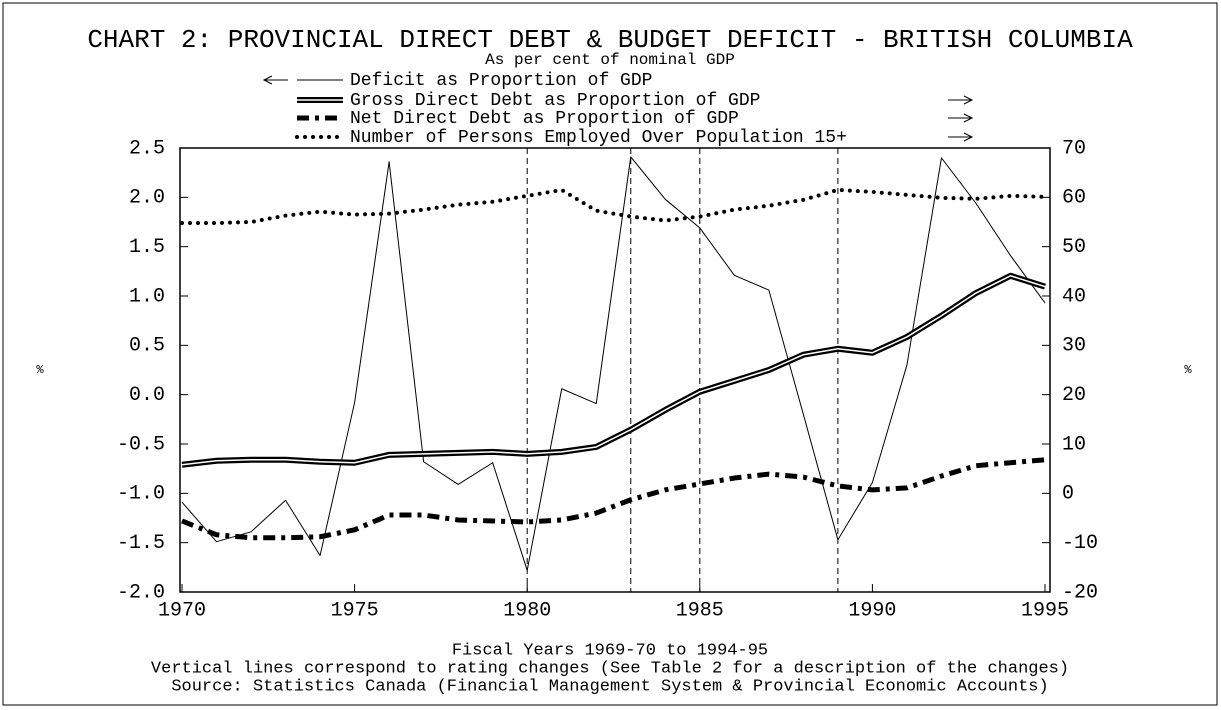 The height and width of the screenshot is (710, 1221). What do you see at coordinates (147, 247) in the screenshot?
I see `y-tick-label: 1.5` at bounding box center [147, 247].